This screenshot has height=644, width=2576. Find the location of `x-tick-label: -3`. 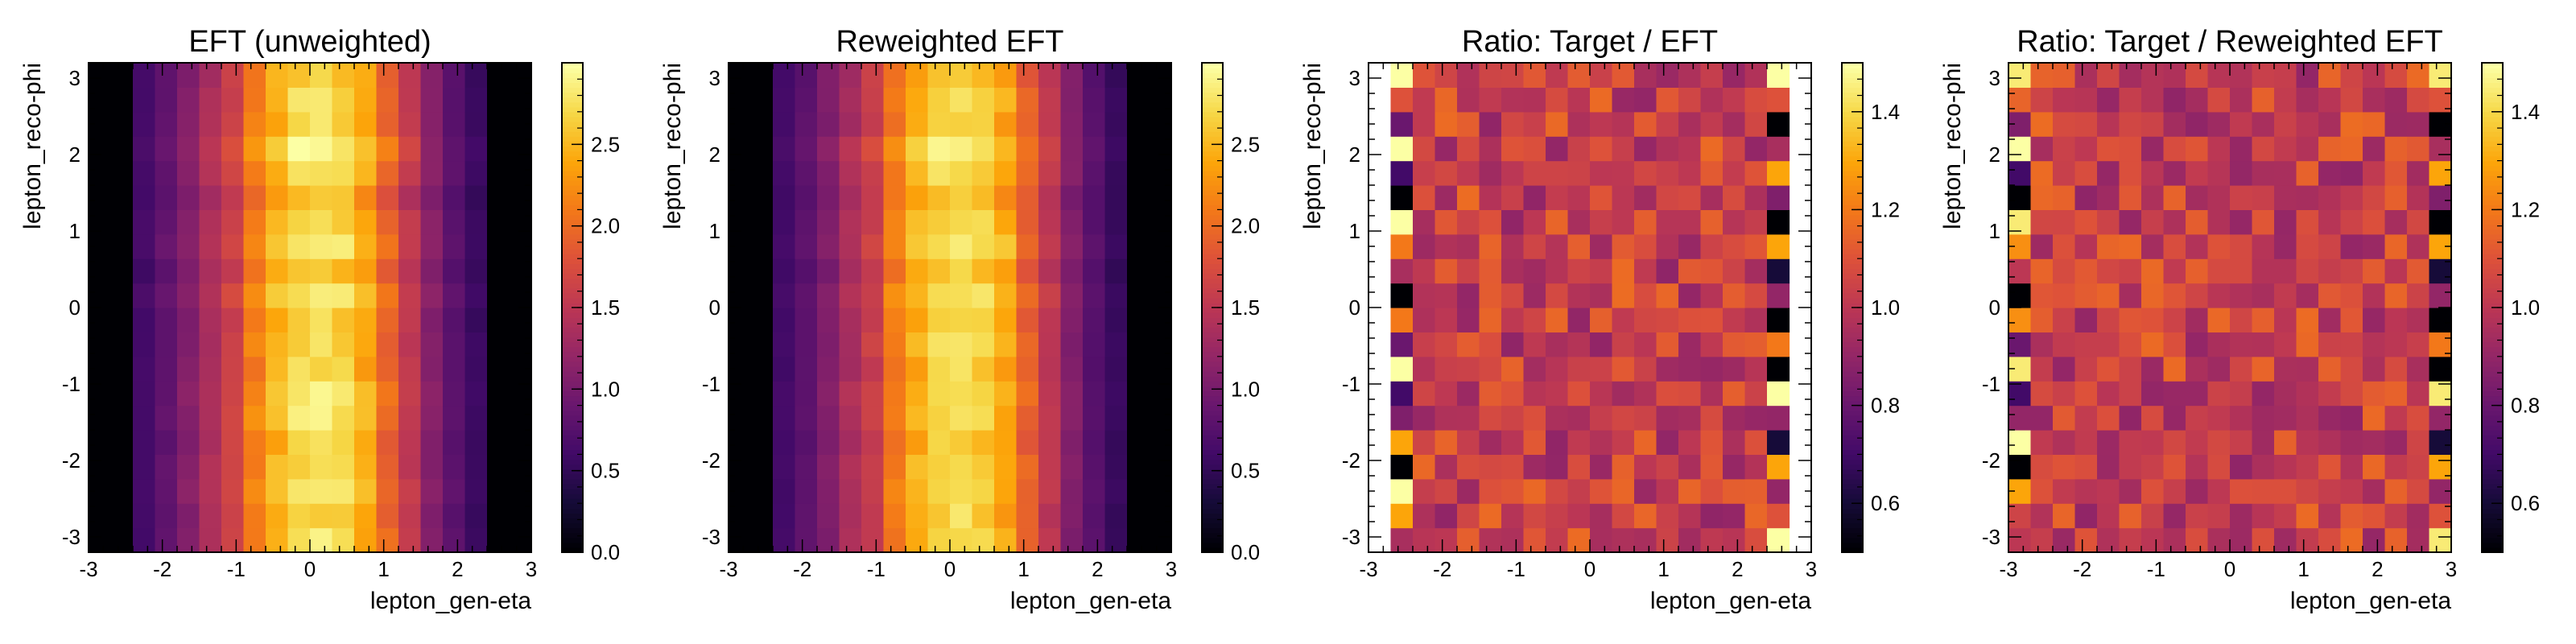

x-tick-label: -3 is located at coordinates (728, 569).